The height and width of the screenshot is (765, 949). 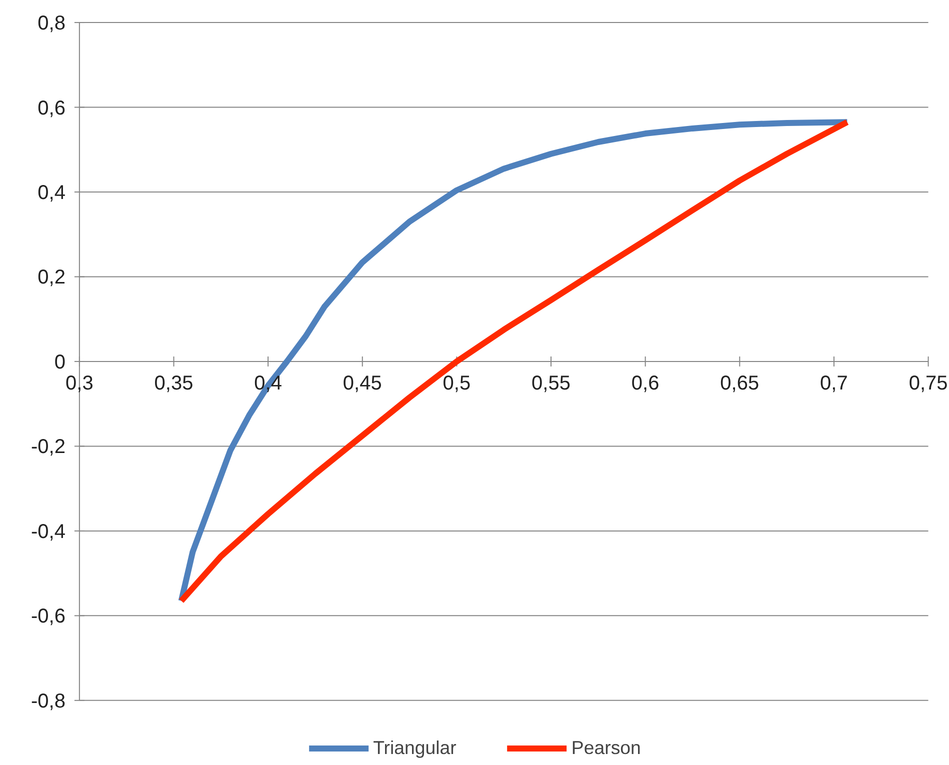 I want to click on x-tick-label: 0,7, so click(x=834, y=383).